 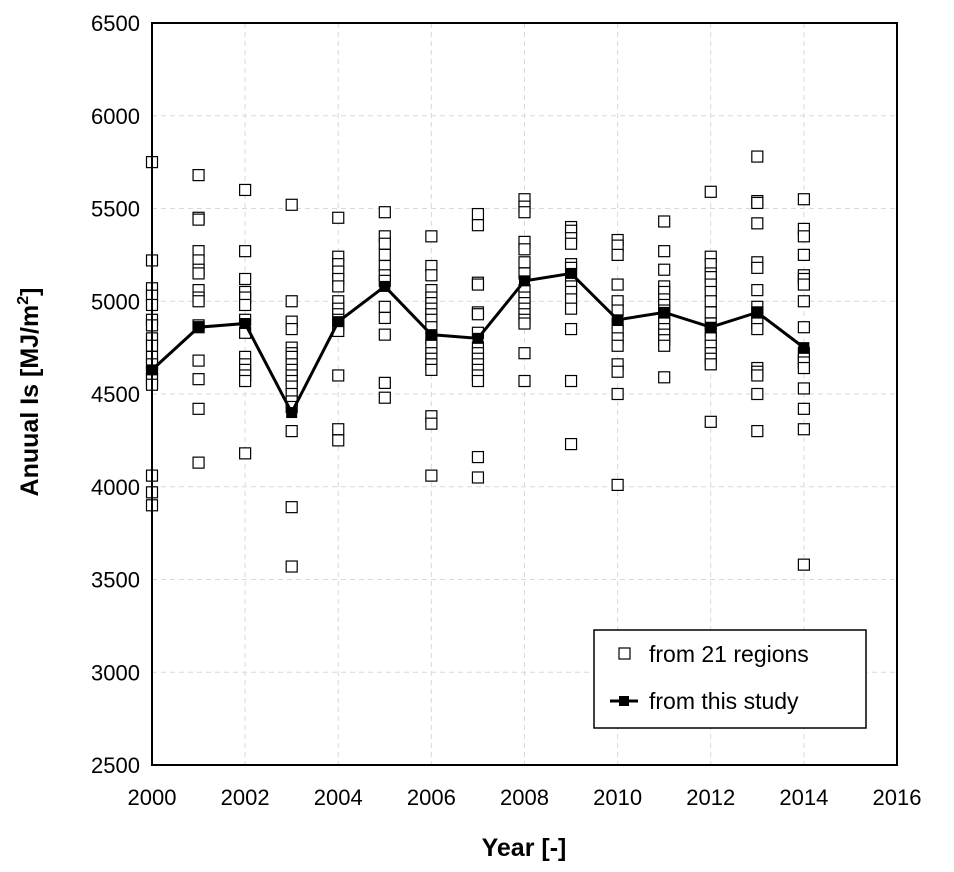 I want to click on legend-marker-study, so click(x=624, y=701).